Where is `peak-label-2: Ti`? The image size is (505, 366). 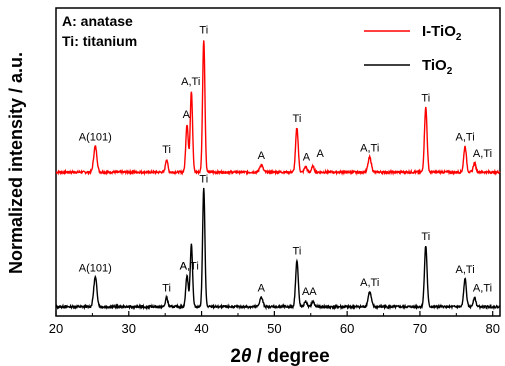 peak-label-2: Ti is located at coordinates (166, 150).